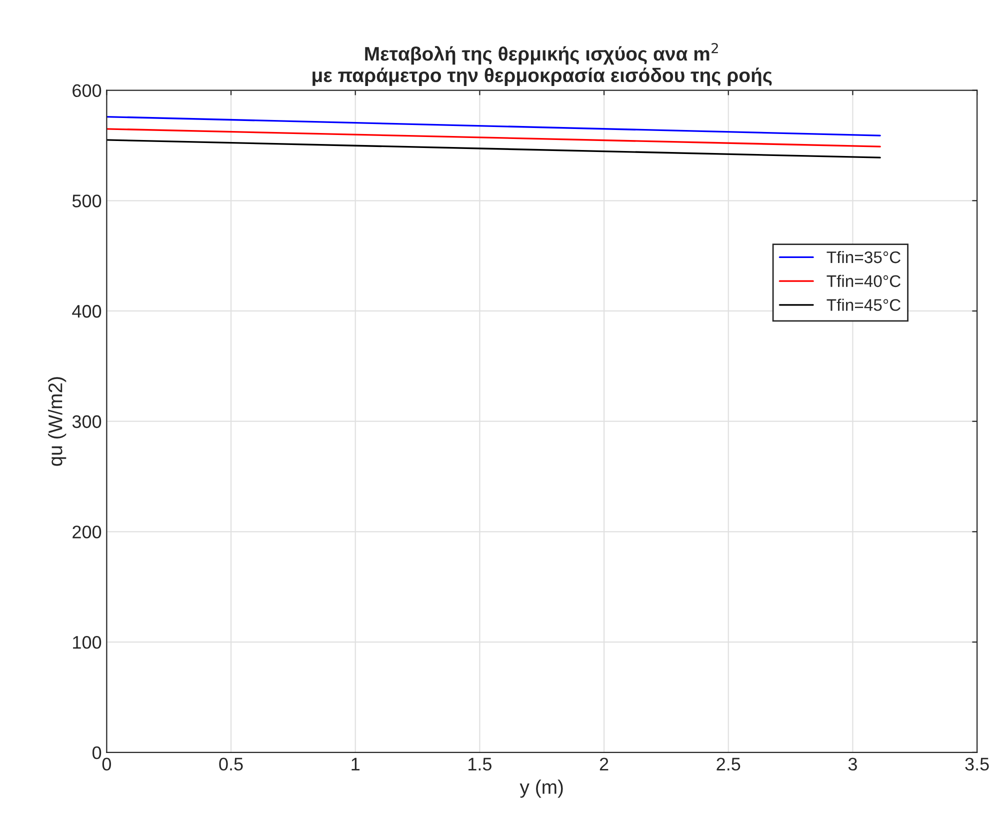 This screenshot has width=997, height=836. Describe the element at coordinates (356, 764) in the screenshot. I see `x-tick-label: 1` at that location.